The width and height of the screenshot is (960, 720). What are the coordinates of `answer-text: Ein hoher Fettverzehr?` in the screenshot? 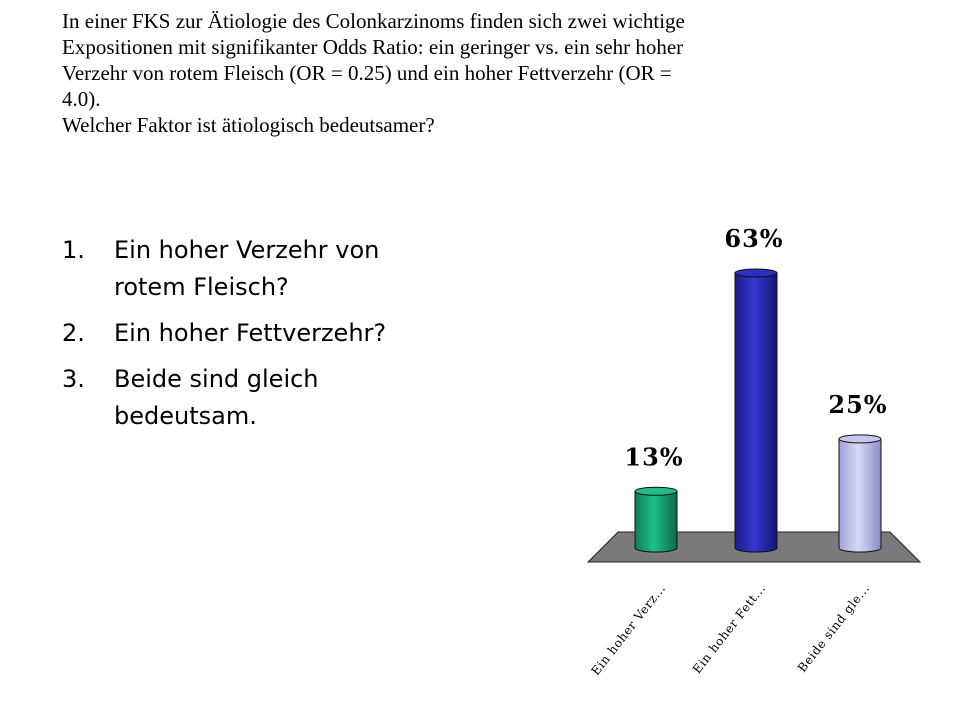 It's located at (250, 333).